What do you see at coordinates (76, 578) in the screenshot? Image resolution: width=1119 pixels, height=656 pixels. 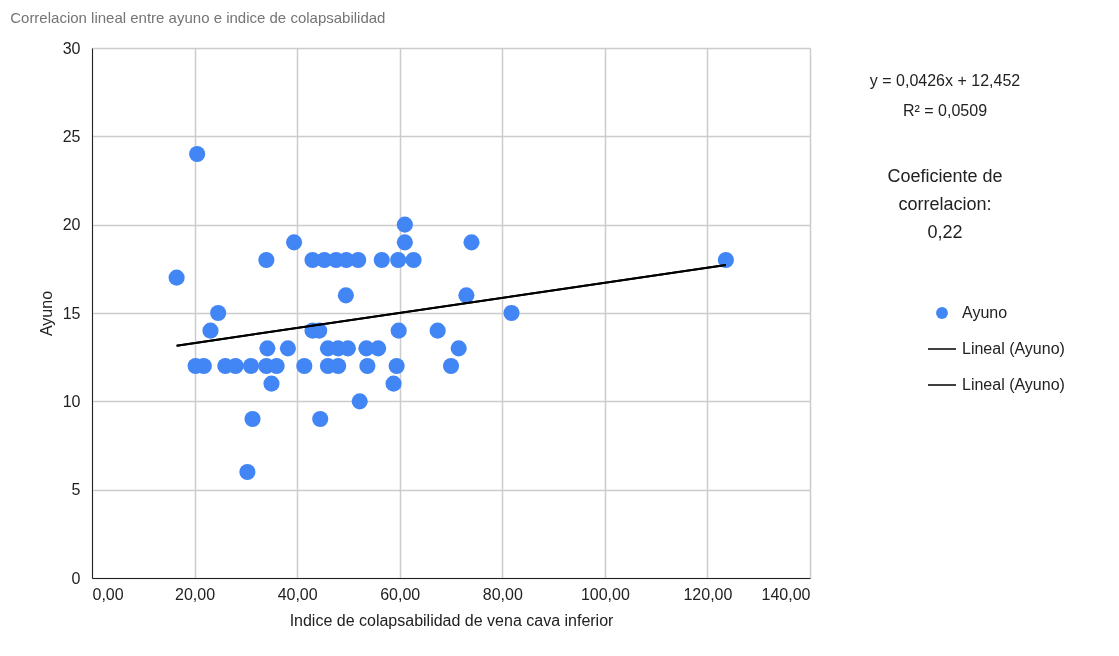 I see `y-tick-label: 0` at bounding box center [76, 578].